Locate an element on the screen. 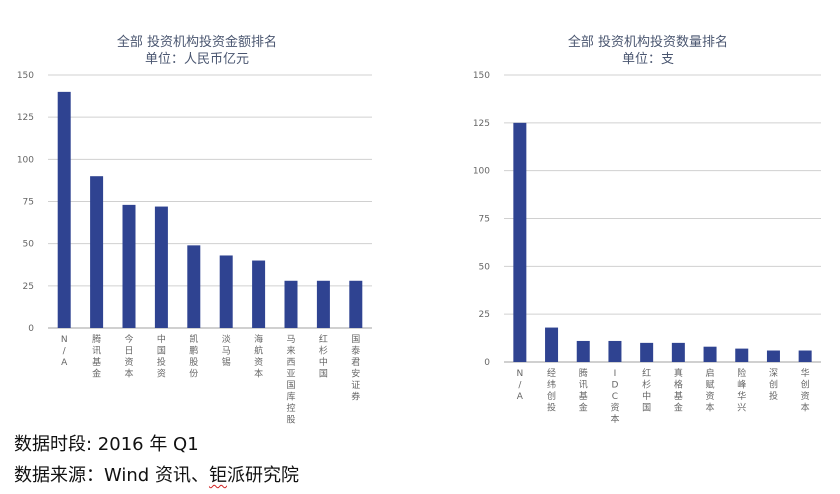  x-tick-label: 中国投资 is located at coordinates (161, 356).